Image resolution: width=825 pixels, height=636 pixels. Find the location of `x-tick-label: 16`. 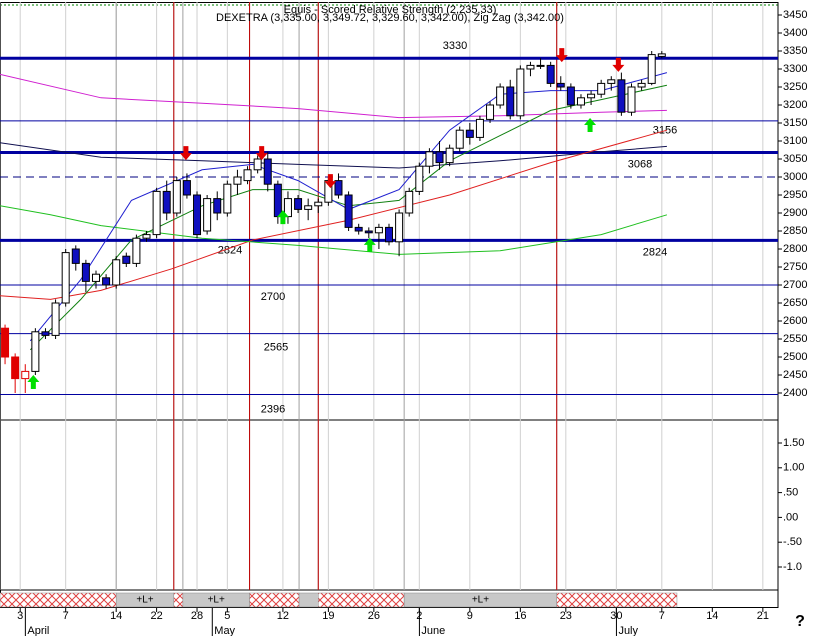

x-tick-label: 16 is located at coordinates (520, 616).